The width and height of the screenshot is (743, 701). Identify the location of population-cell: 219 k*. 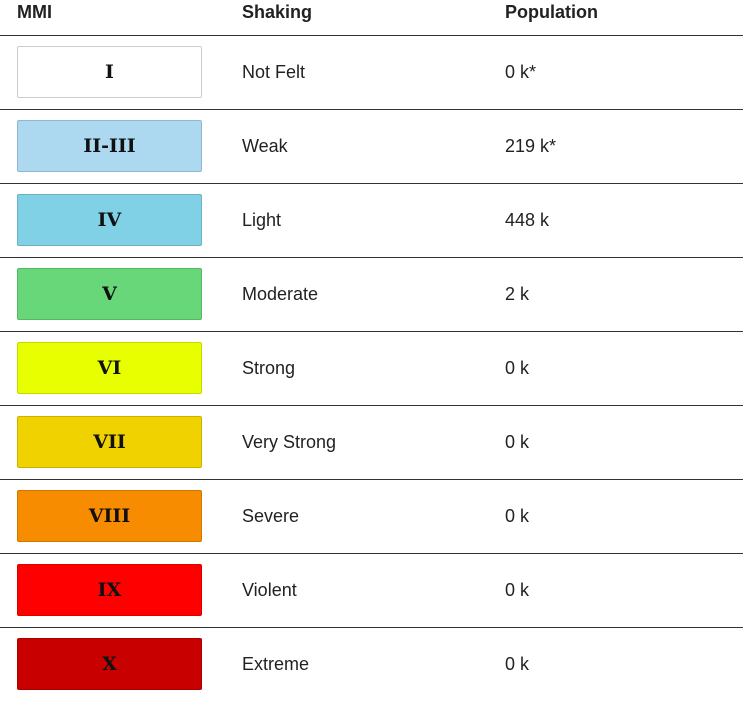
(531, 146).